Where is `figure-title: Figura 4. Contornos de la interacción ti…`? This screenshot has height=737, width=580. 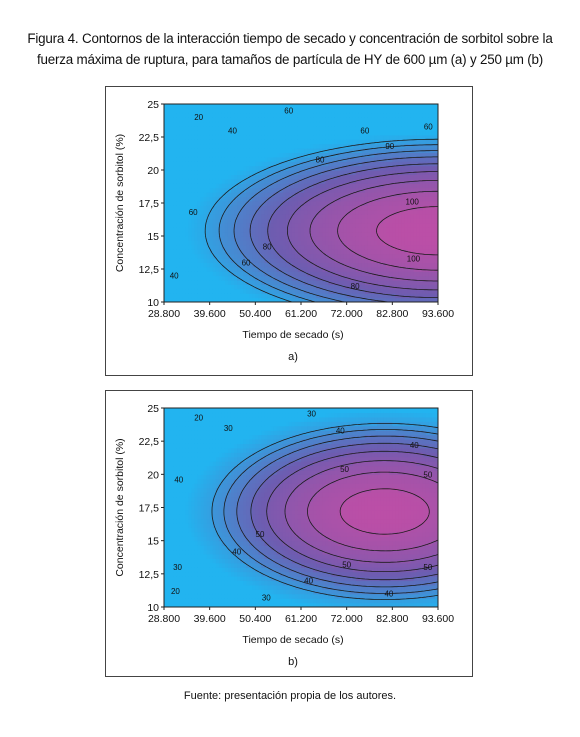 figure-title: Figura 4. Contornos de la interacción ti… is located at coordinates (290, 49).